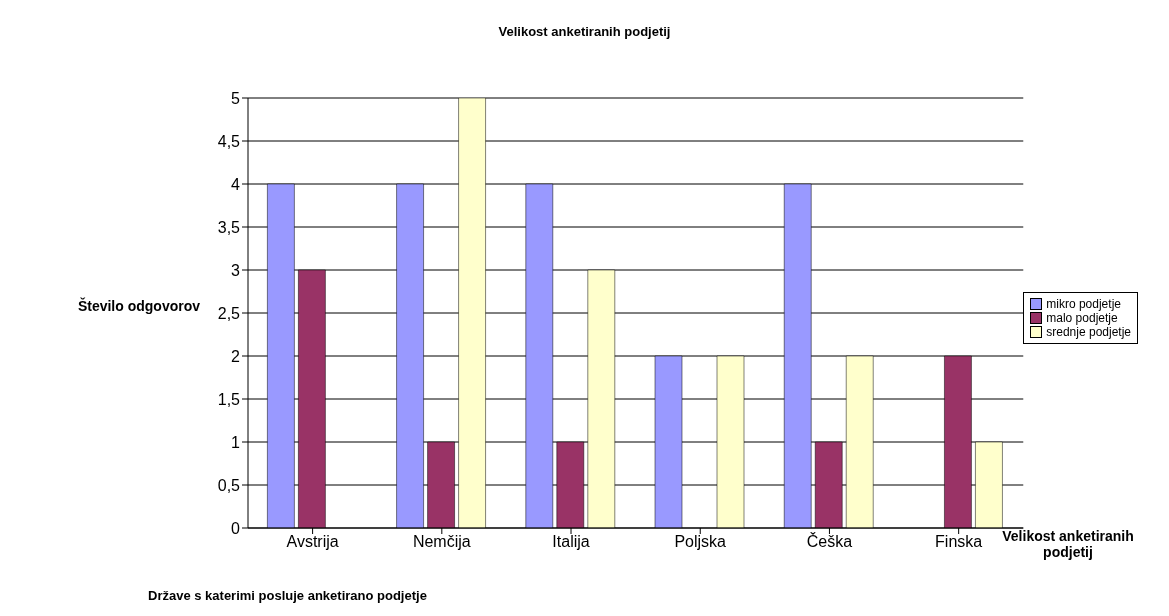 This screenshot has height=616, width=1169. Describe the element at coordinates (441, 542) in the screenshot. I see `x-tick-label: Nemčija` at that location.